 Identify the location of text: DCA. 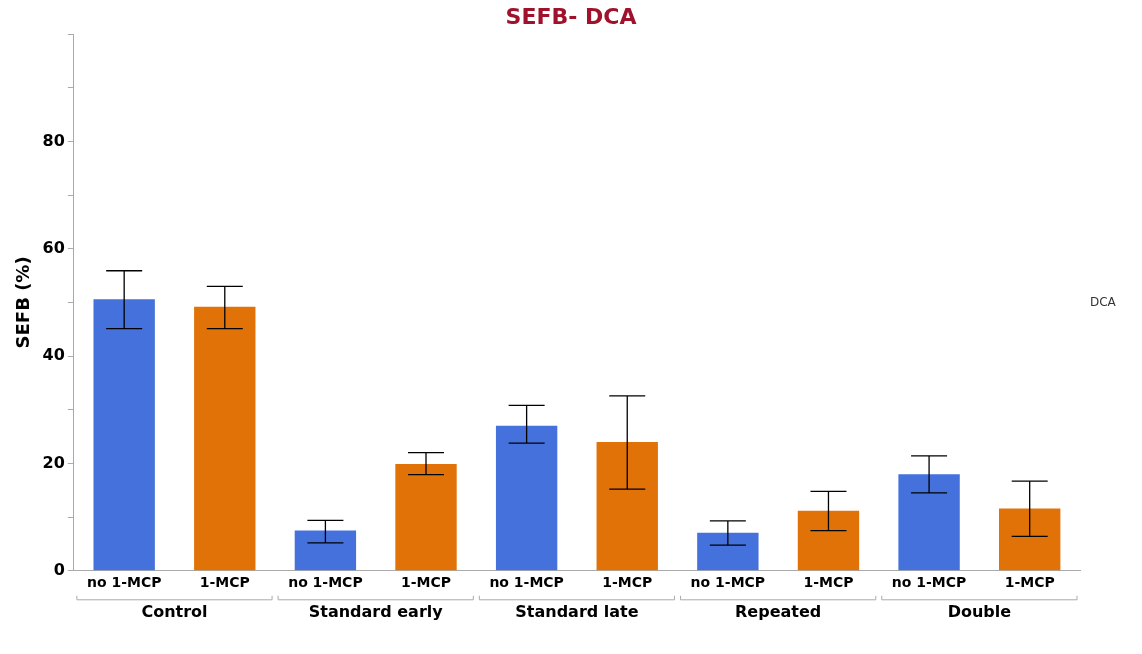
(1103, 301).